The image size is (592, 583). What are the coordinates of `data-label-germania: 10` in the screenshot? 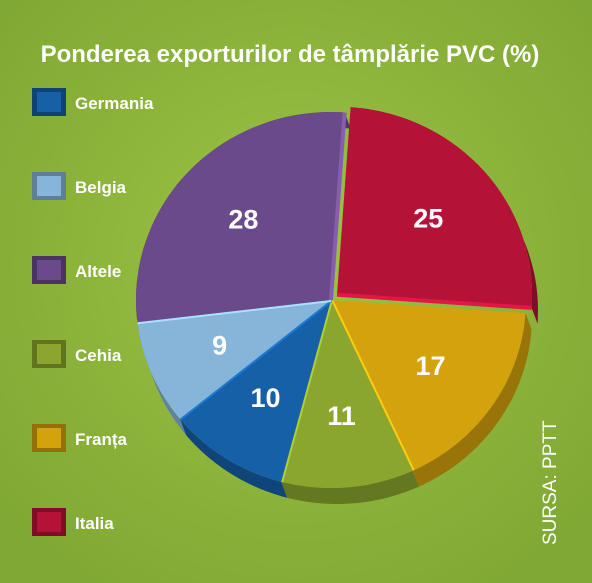 It's located at (265, 398).